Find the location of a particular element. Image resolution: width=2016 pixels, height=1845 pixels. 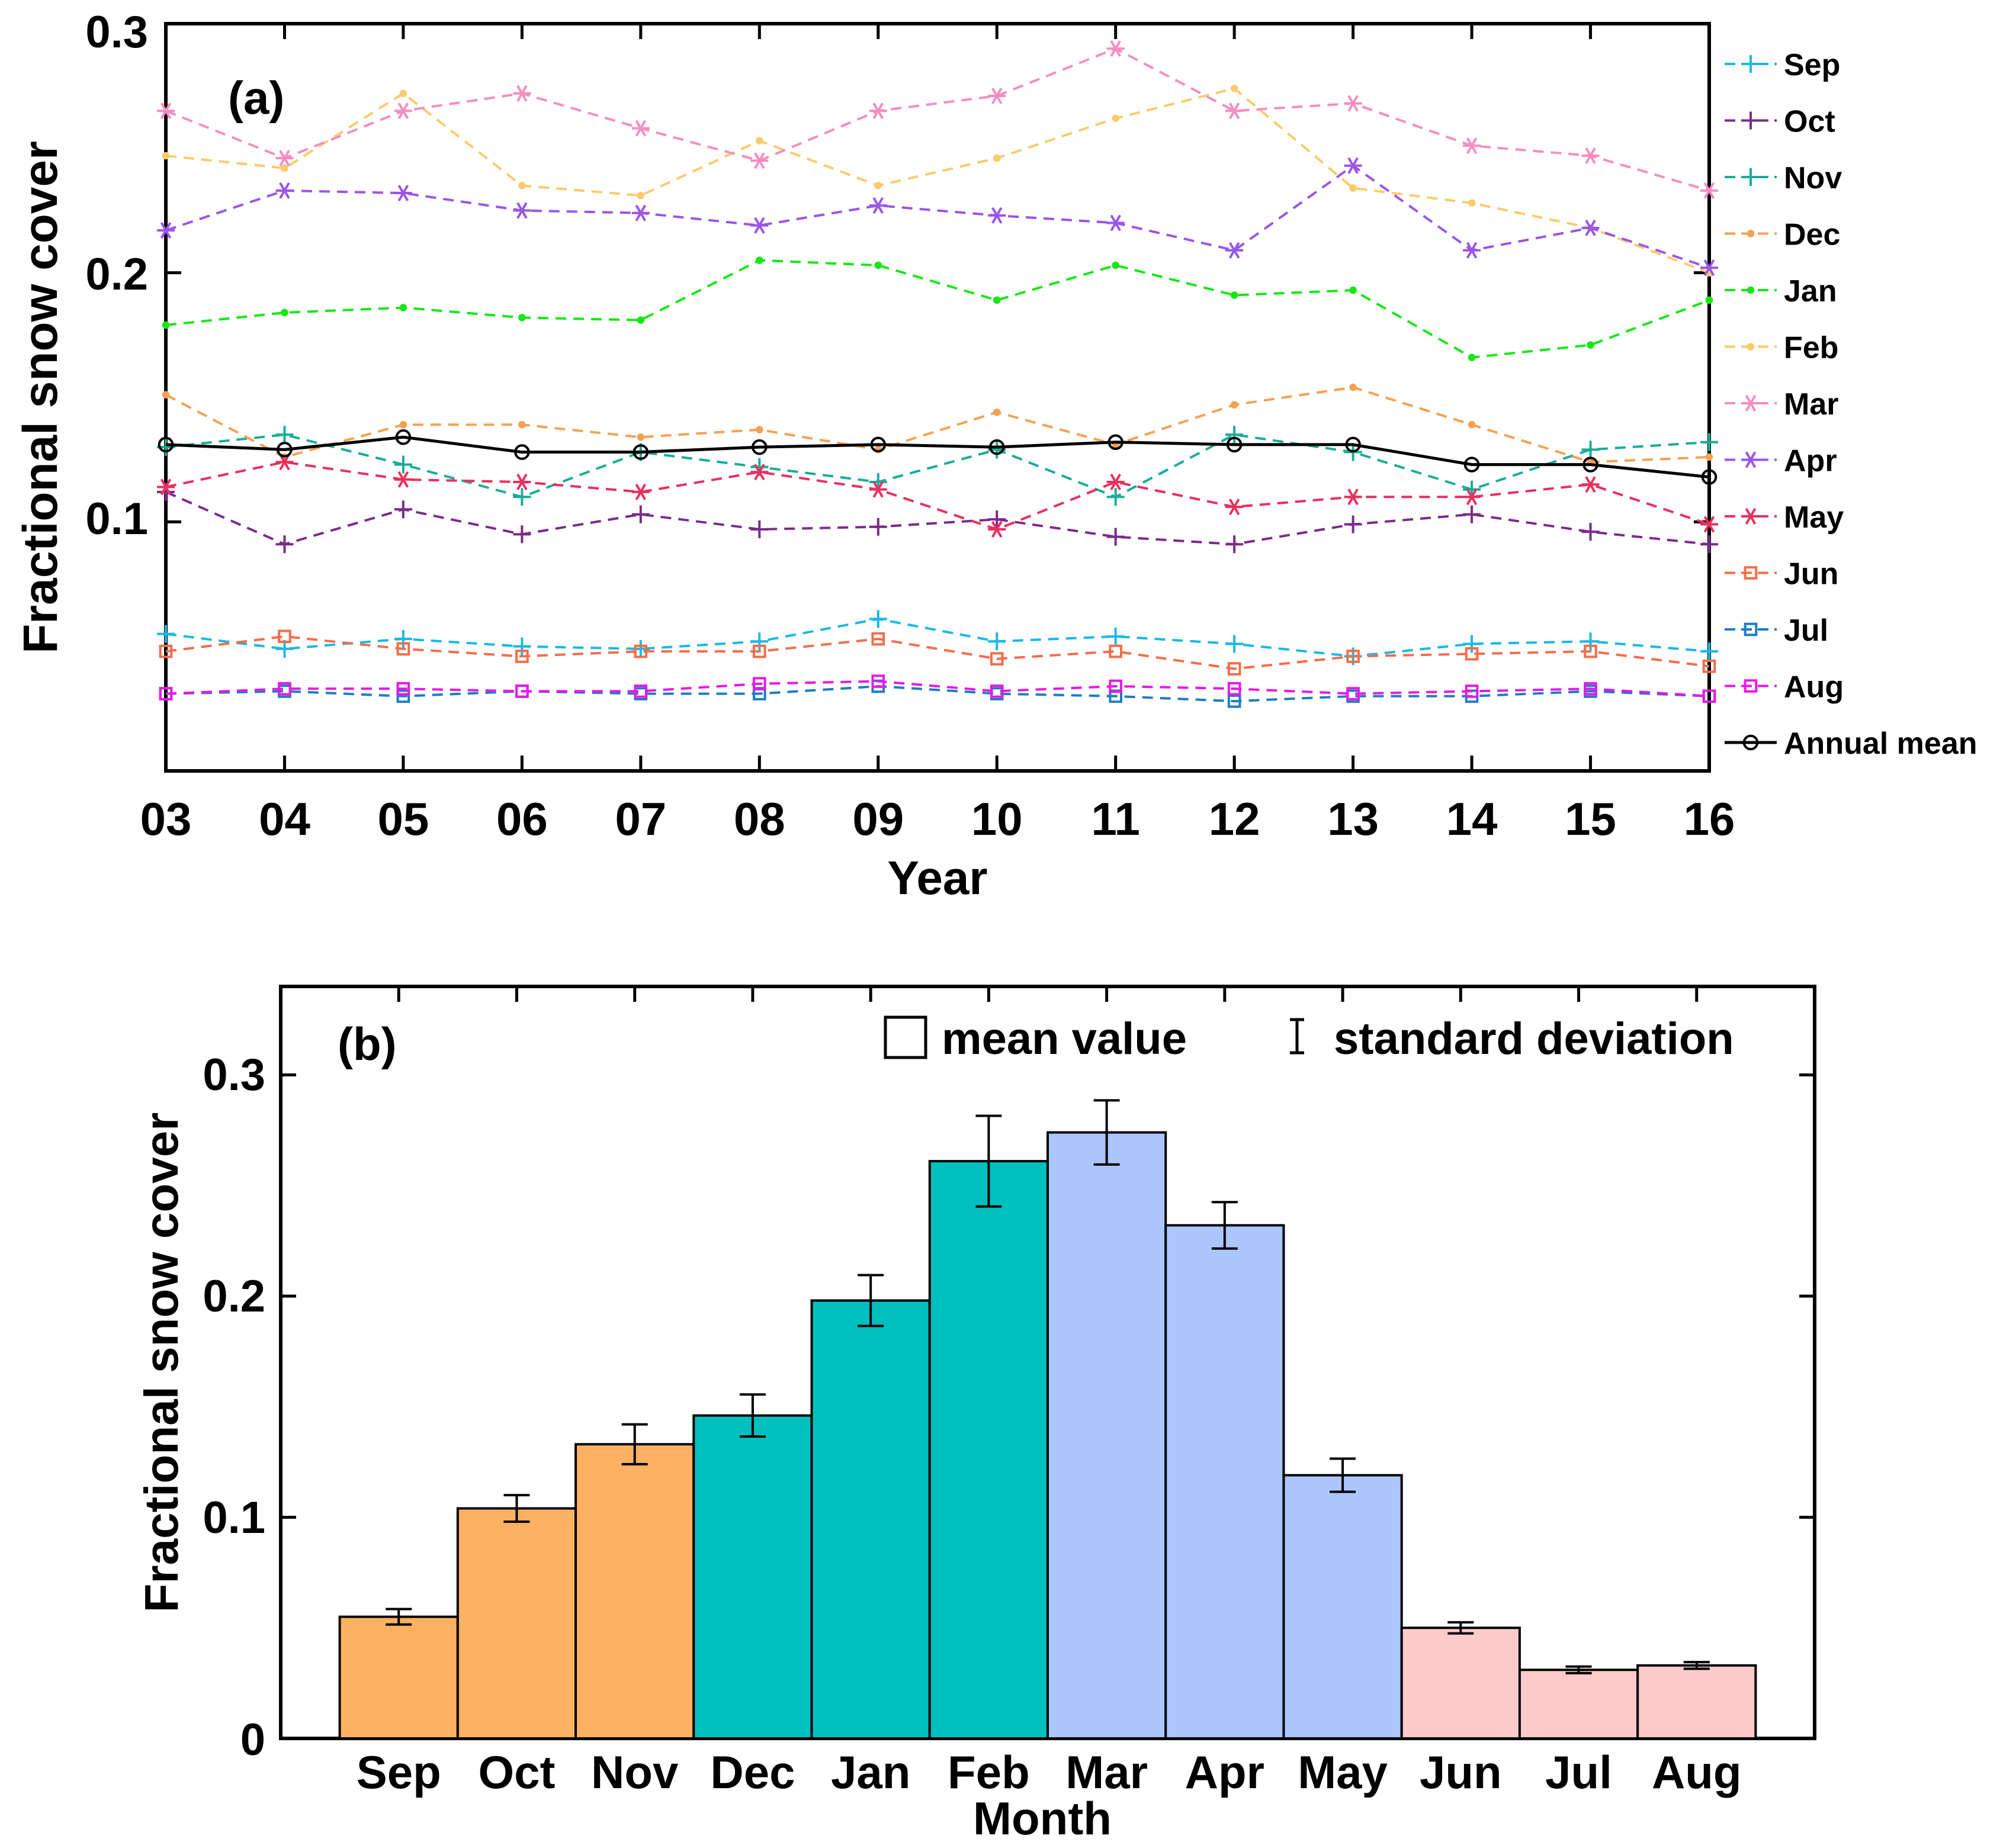

legend-entry-sep: Sep is located at coordinates (1783, 65).